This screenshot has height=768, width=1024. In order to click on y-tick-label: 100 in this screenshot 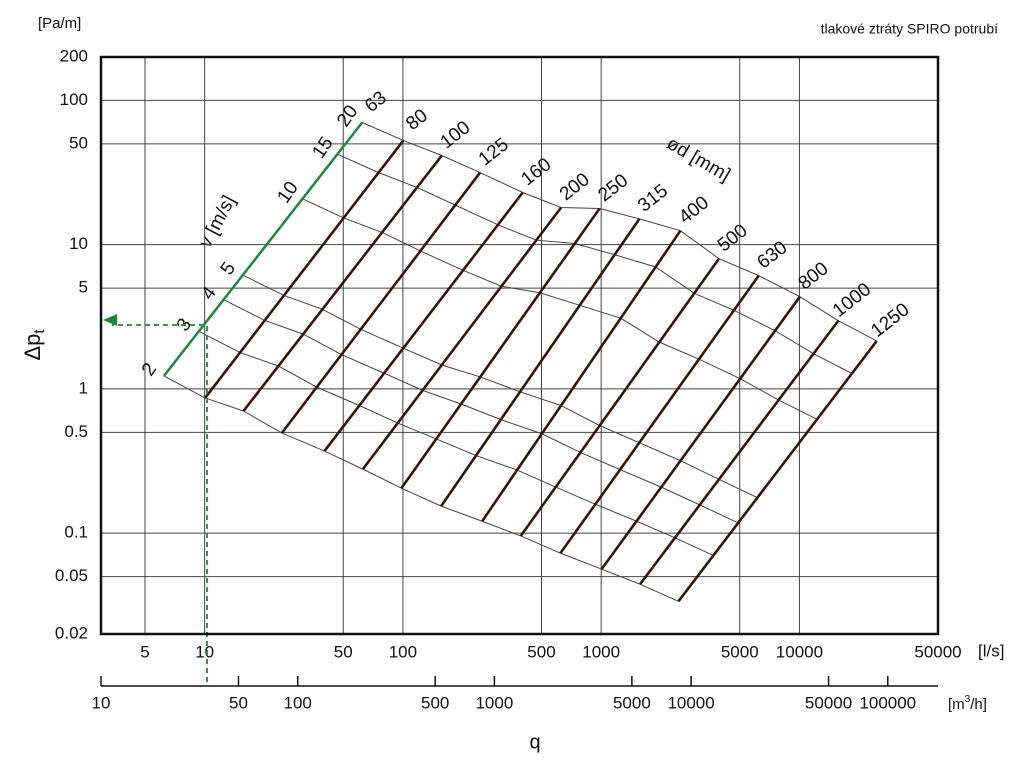, I will do `click(74, 99)`.